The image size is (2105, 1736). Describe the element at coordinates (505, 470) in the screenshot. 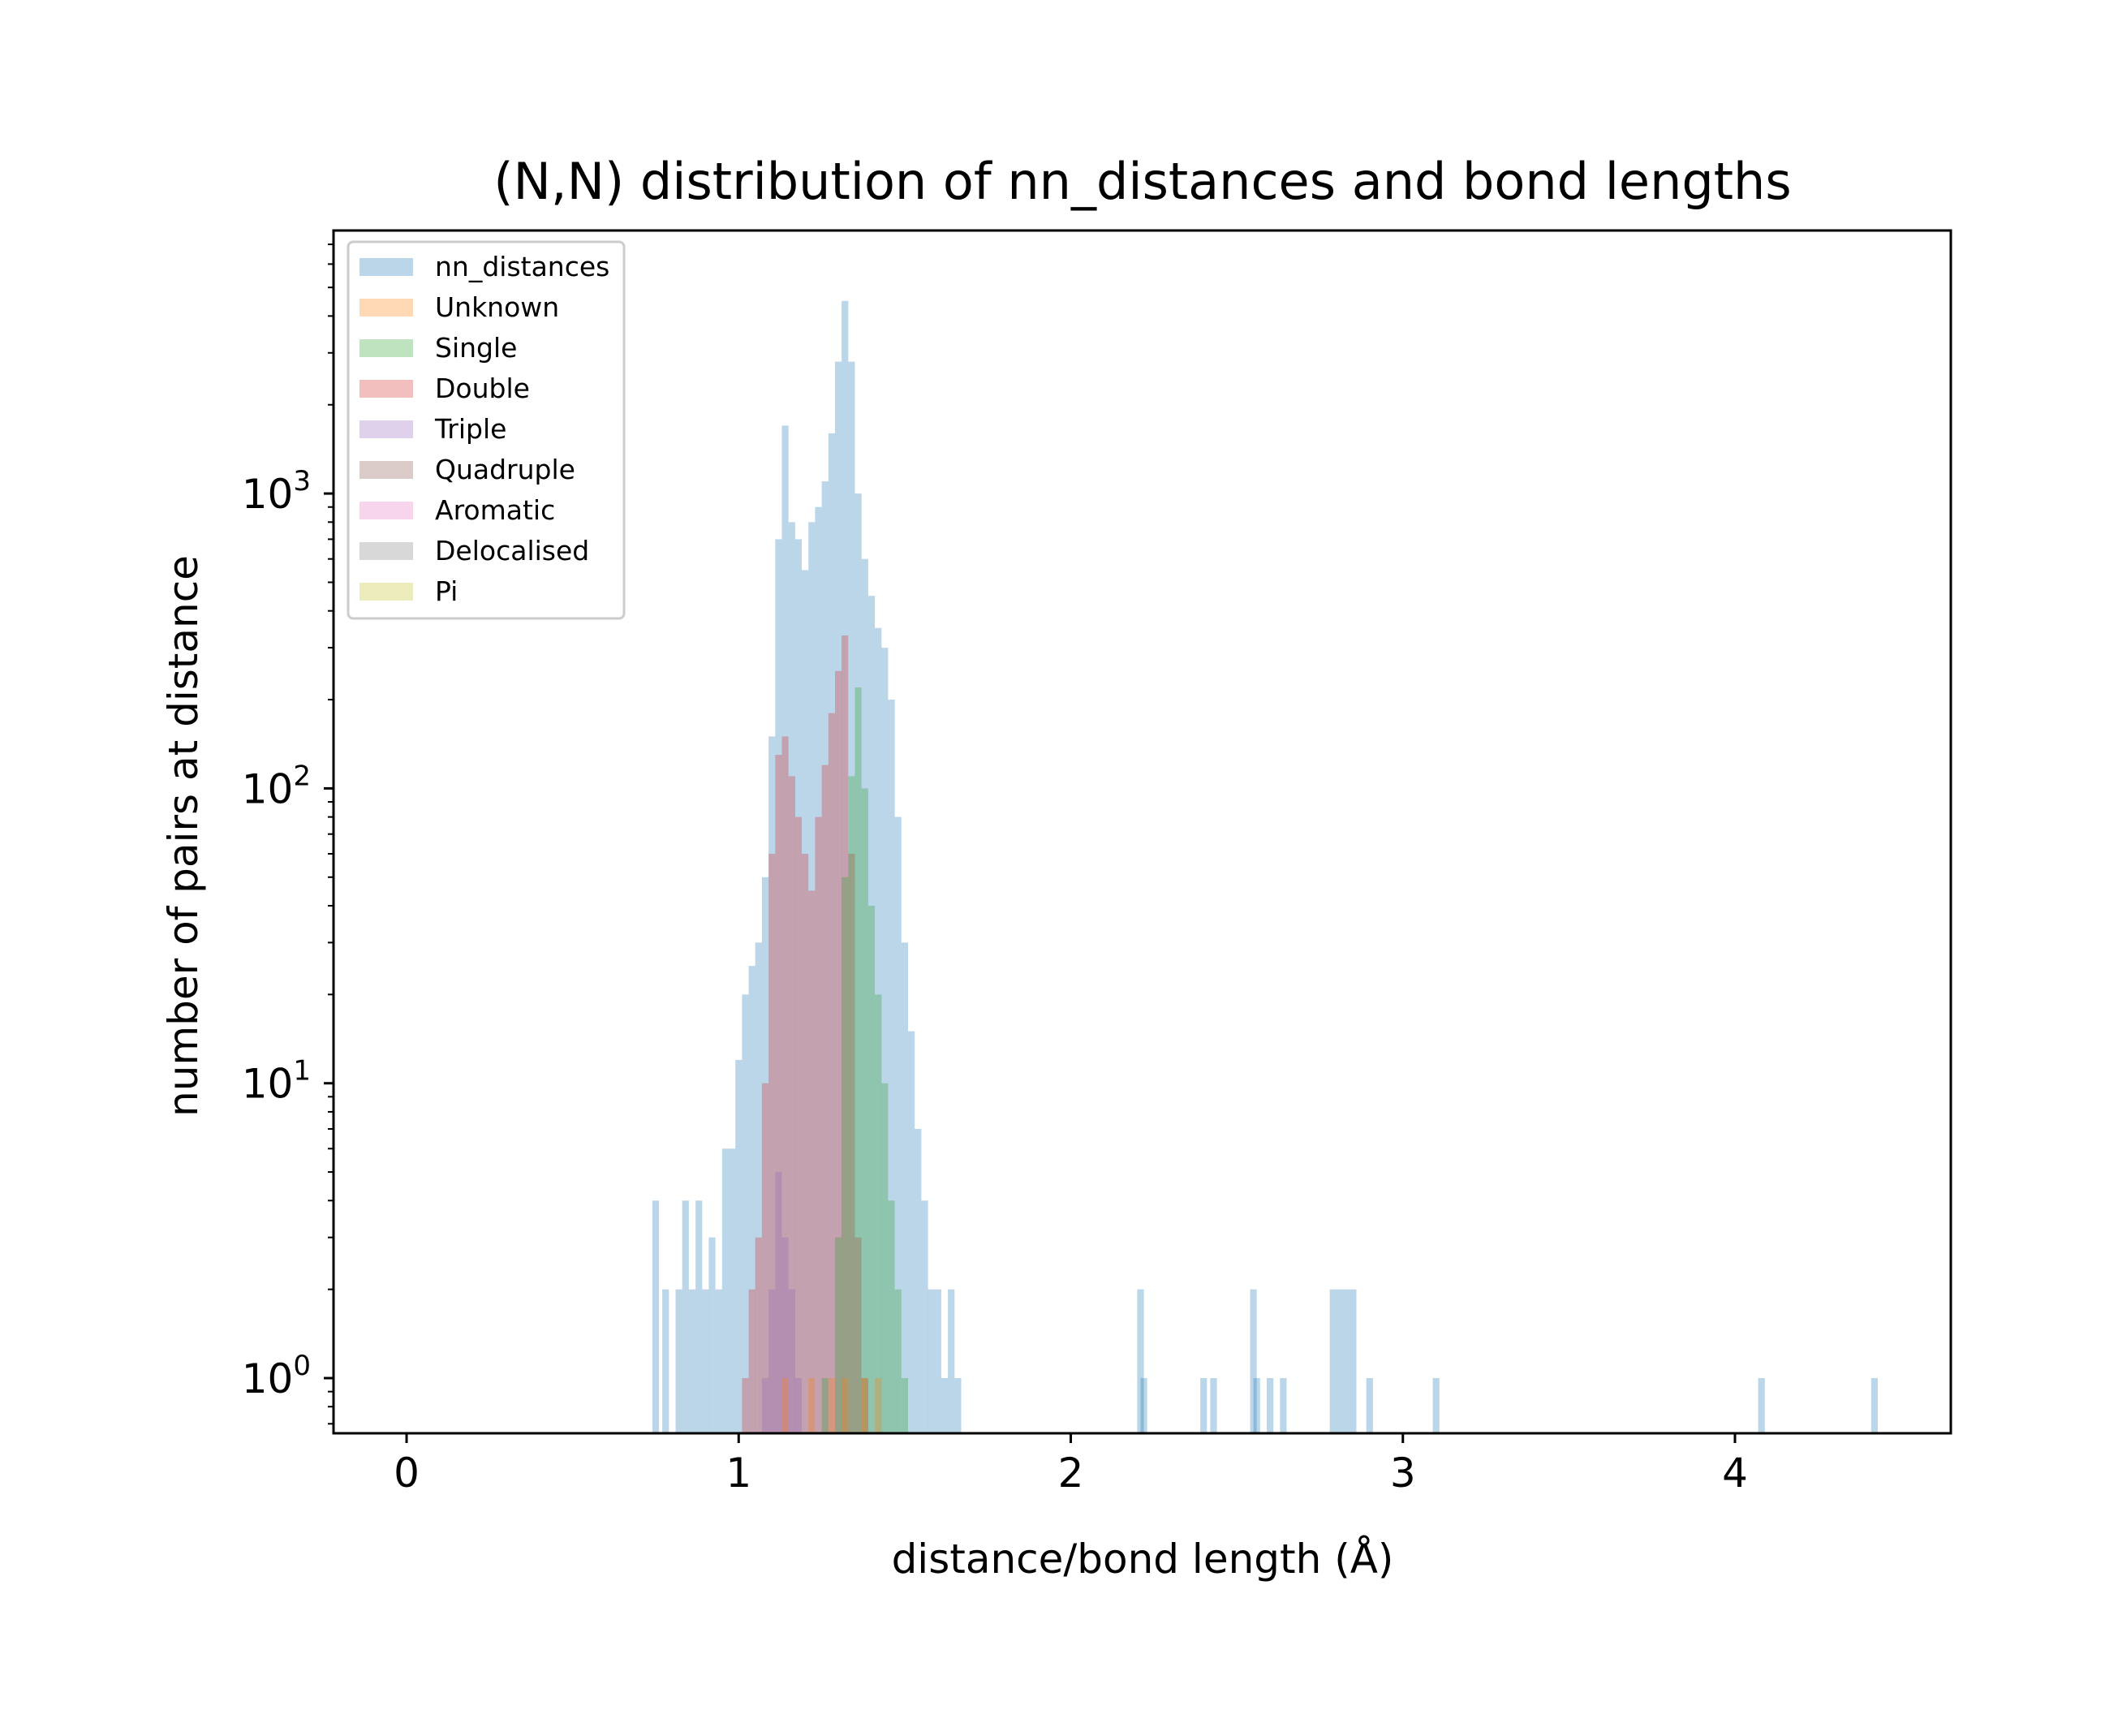

I see `legend-label: Quadruple` at that location.